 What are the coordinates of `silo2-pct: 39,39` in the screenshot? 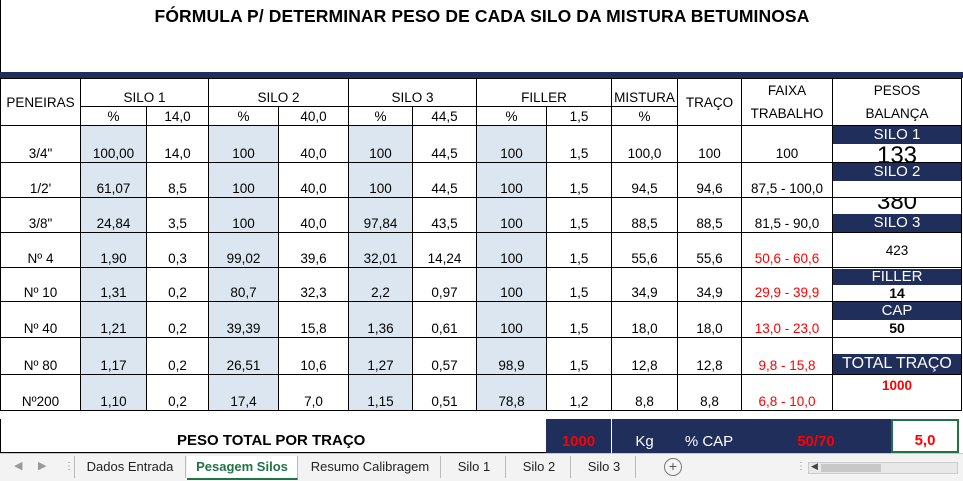 It's located at (243, 319).